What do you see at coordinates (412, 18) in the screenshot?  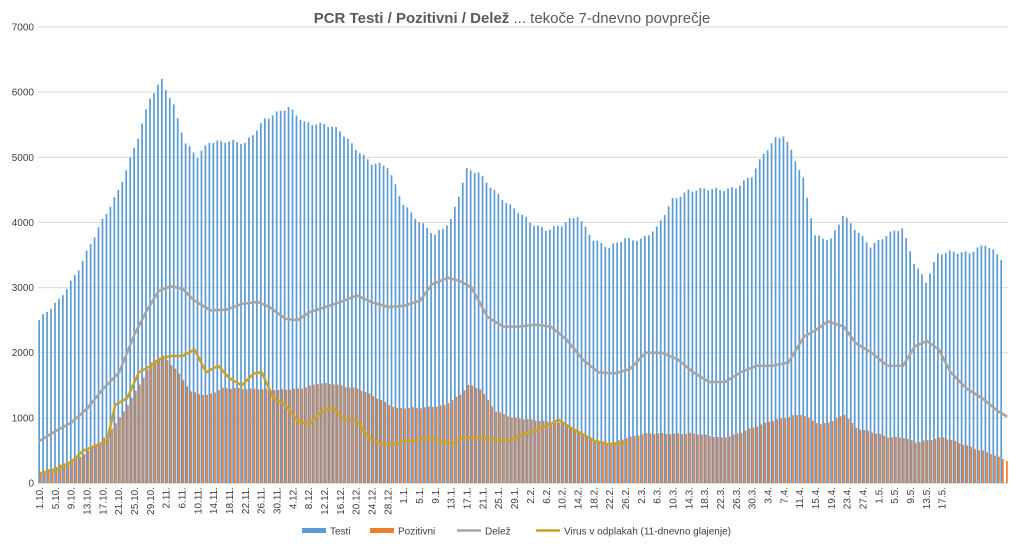 I see `chart-title-main: PCR Testi / Pozitivni / Delež` at bounding box center [412, 18].